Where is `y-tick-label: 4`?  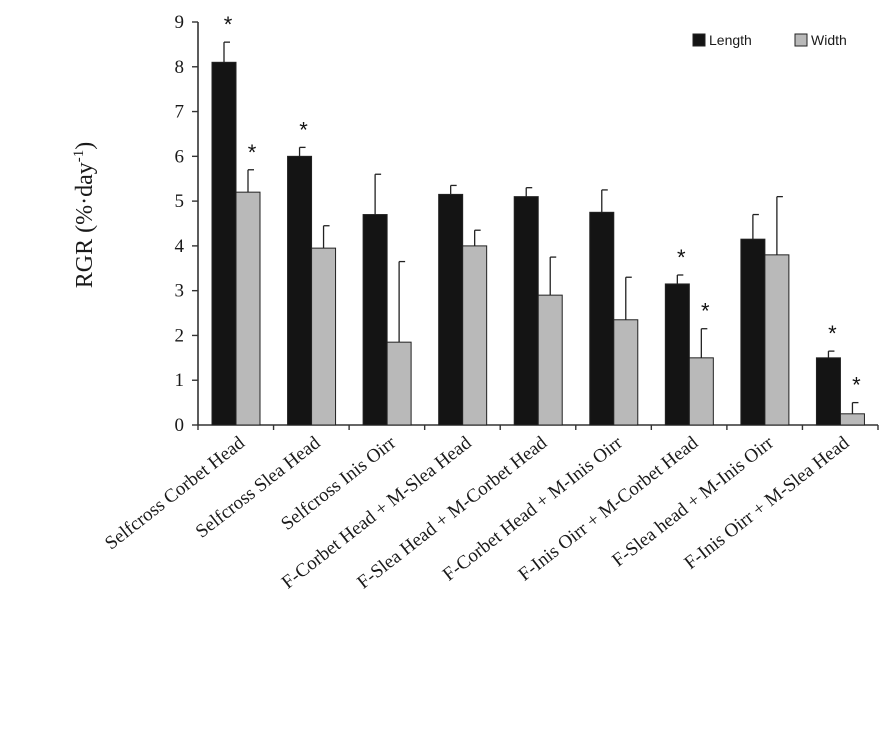 y-tick-label: 4 is located at coordinates (180, 246).